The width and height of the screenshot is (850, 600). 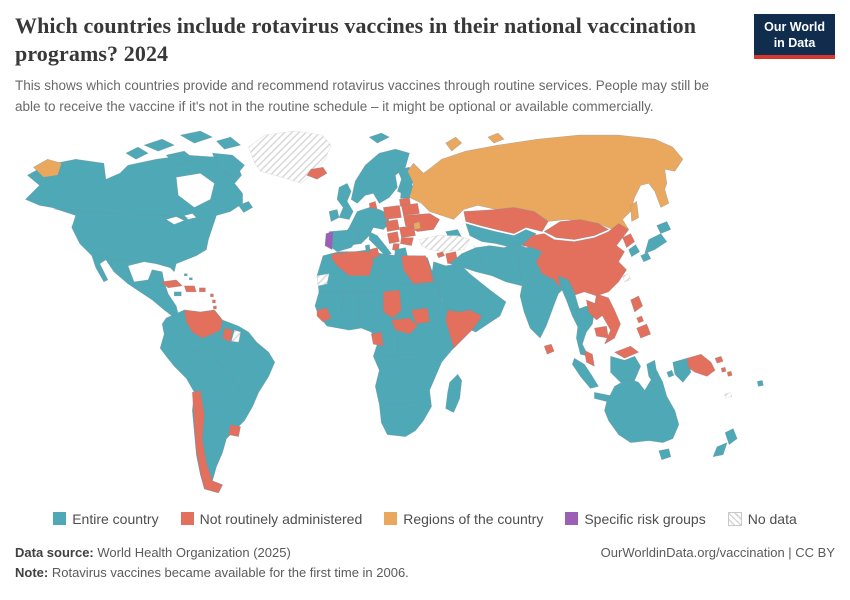 What do you see at coordinates (213, 301) in the screenshot?
I see `map-region-lesser-antilles` at bounding box center [213, 301].